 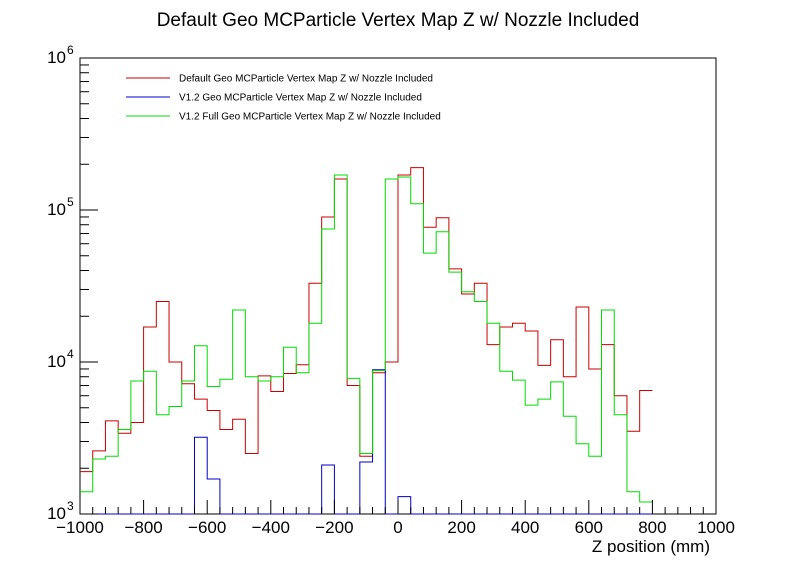 I want to click on y-tick-exponent: 3, so click(x=70, y=506).